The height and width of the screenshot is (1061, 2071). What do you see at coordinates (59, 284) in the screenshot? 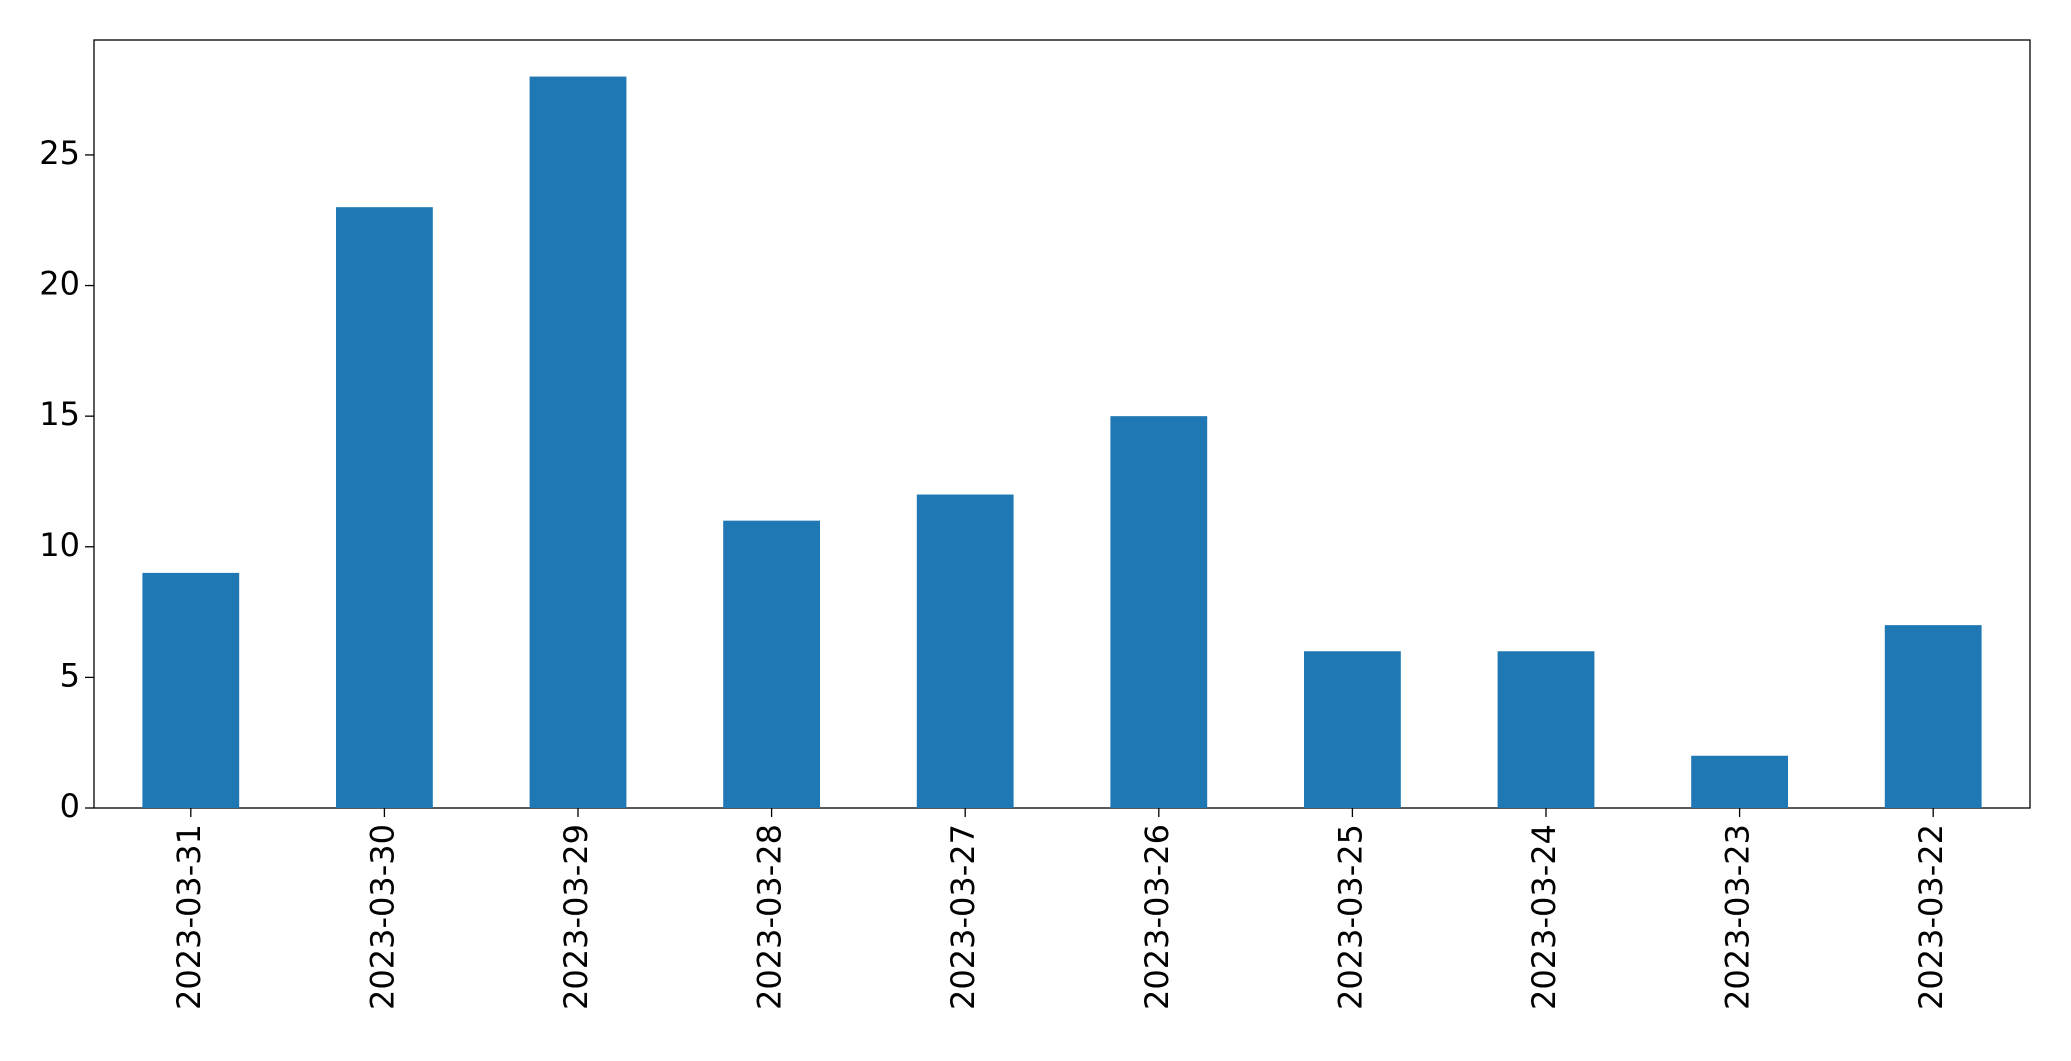
I see `y-tick-label: 20` at bounding box center [59, 284].